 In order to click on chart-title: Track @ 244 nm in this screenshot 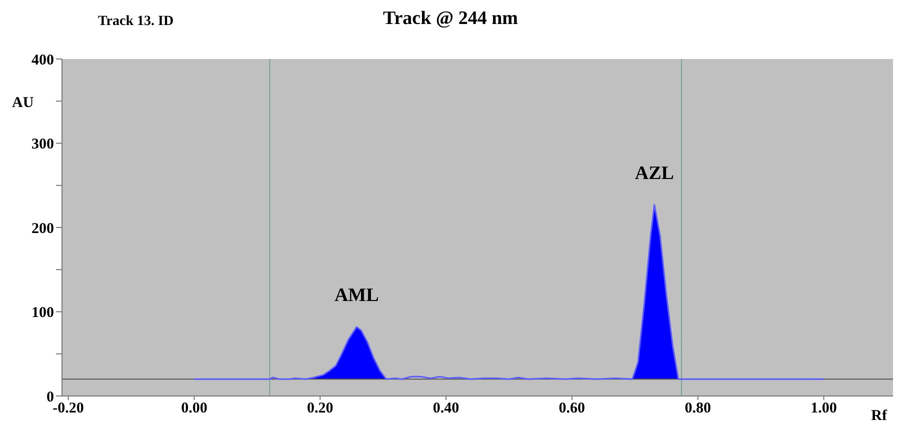, I will do `click(450, 18)`.